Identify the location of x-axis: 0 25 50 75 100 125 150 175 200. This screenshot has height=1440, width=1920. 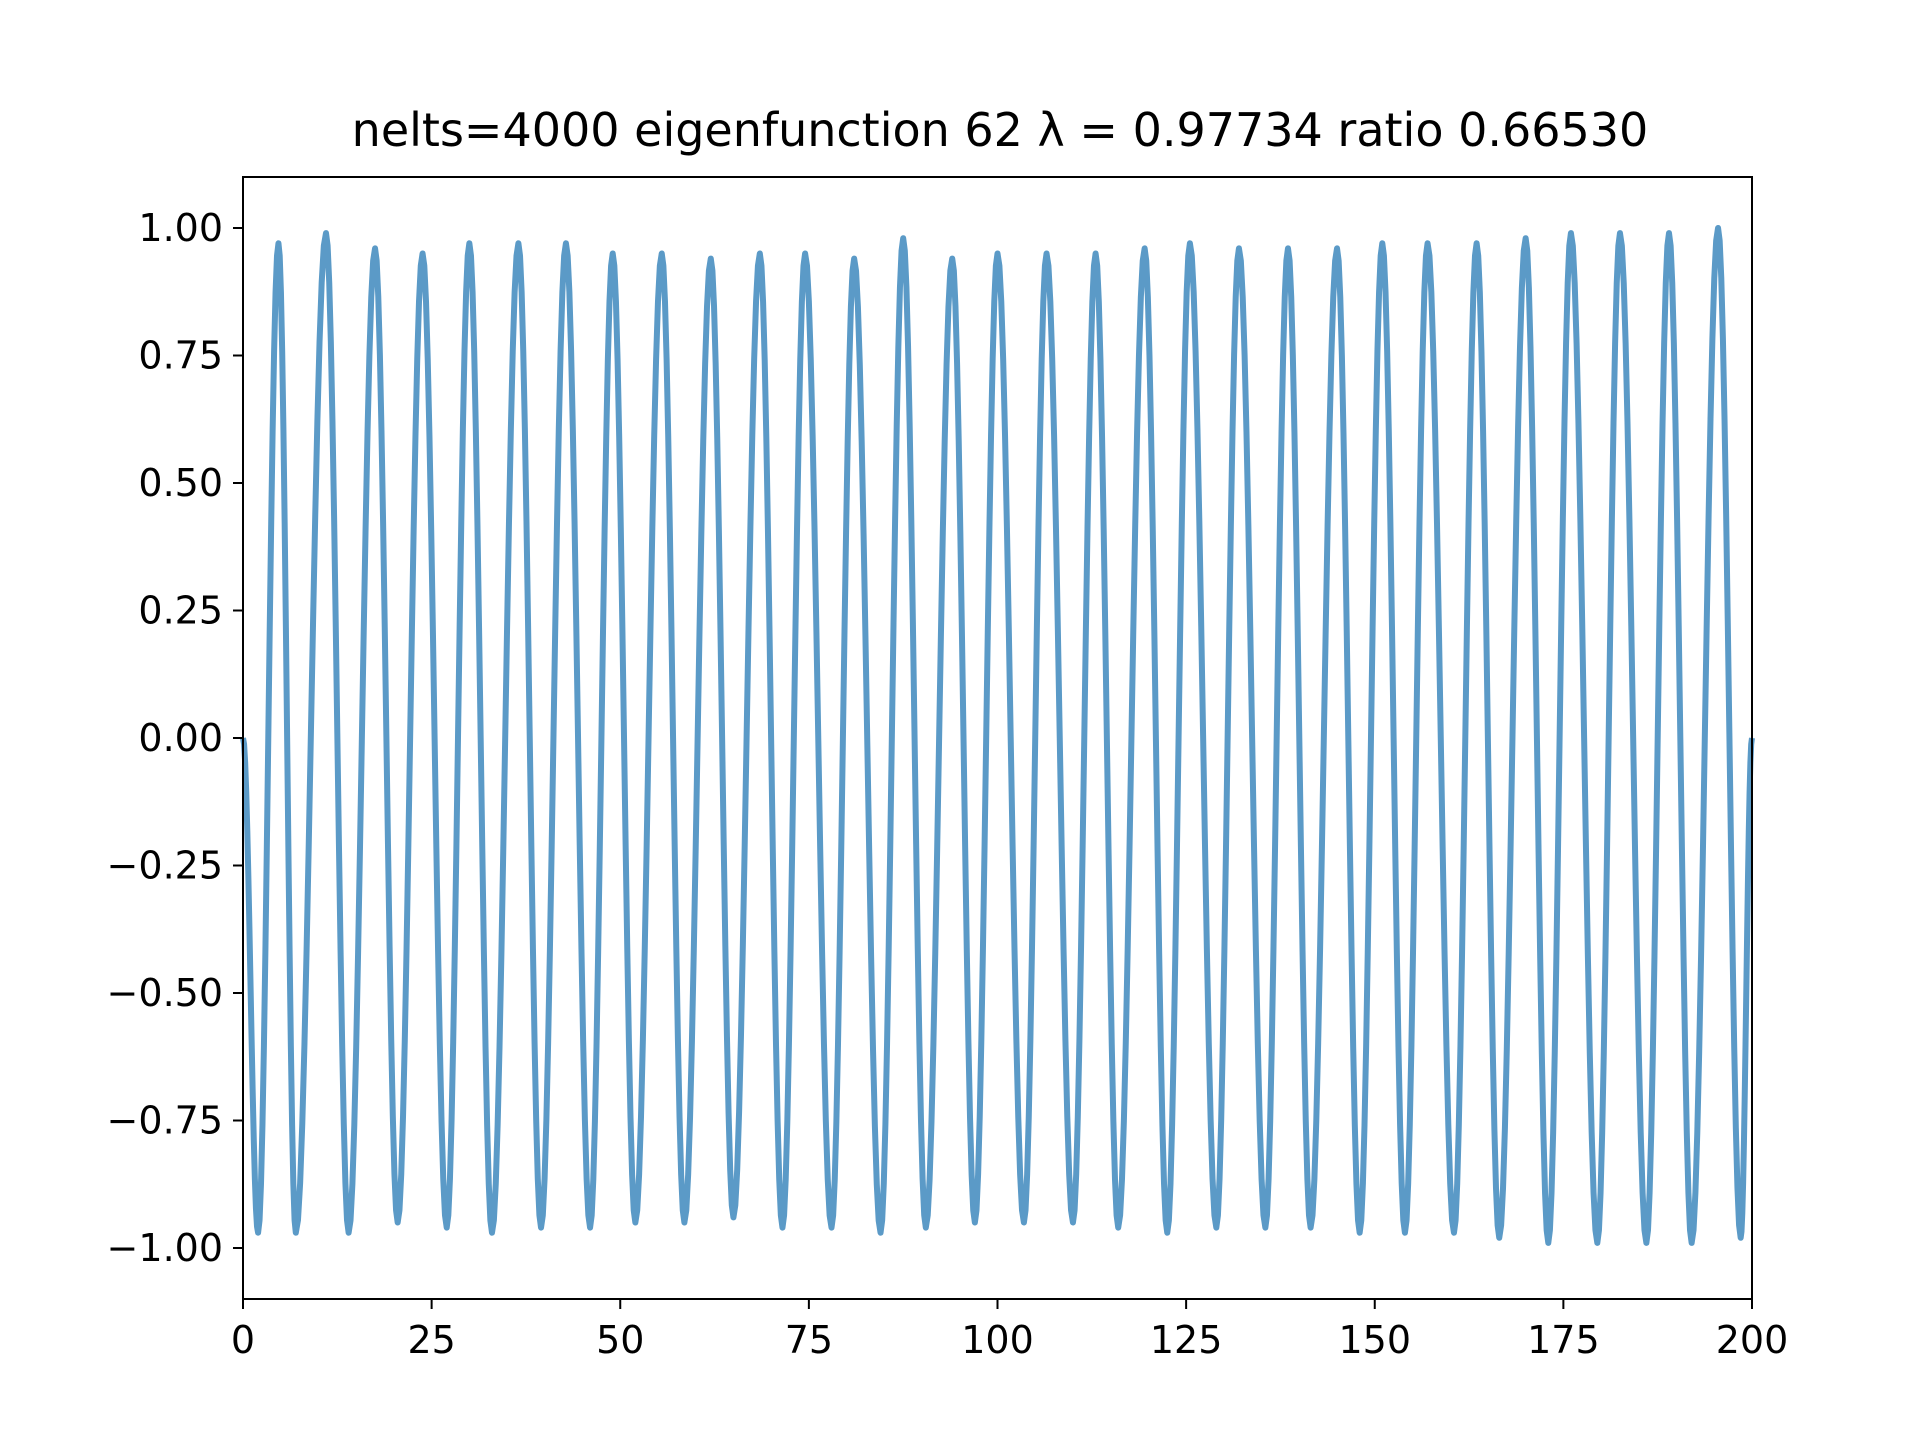
(1009, 1330).